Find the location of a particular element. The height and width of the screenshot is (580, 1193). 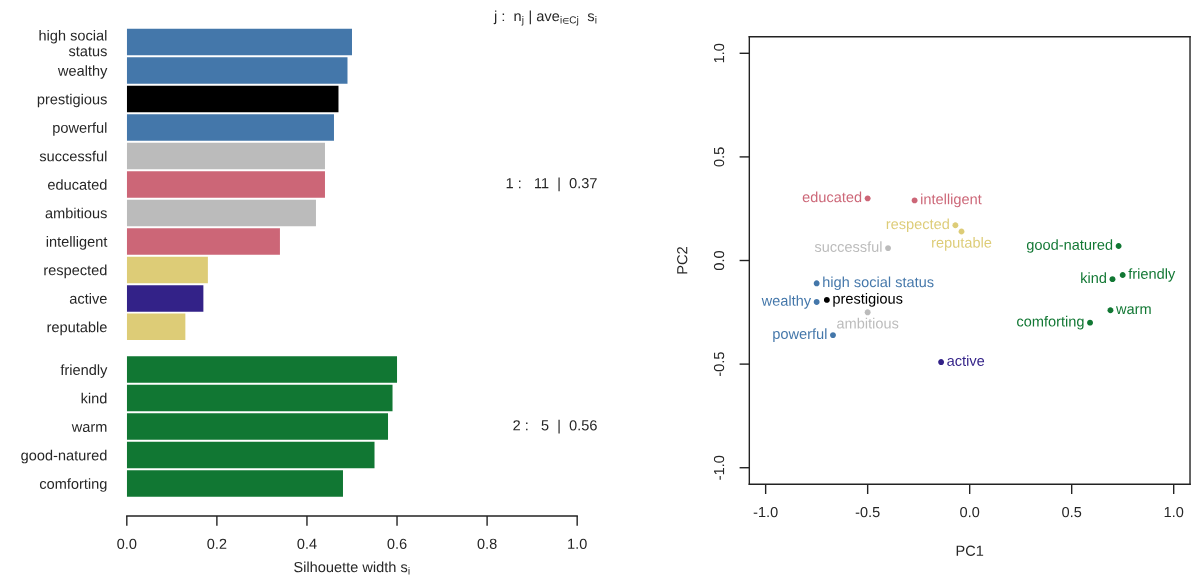

x-tick-label: 0.4 is located at coordinates (307, 543).